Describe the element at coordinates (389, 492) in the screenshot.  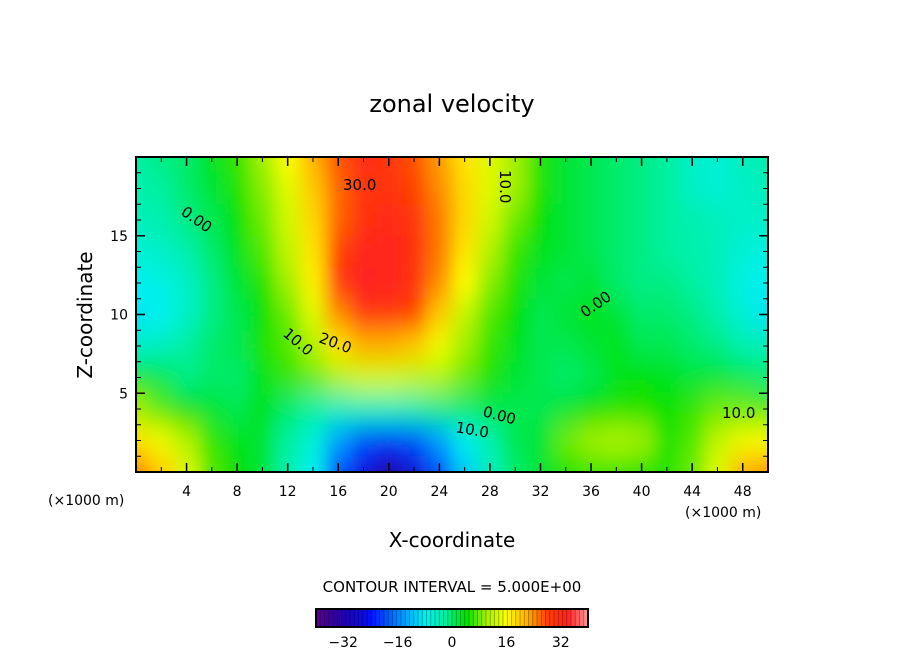
I see `x-tick-label: 20` at that location.